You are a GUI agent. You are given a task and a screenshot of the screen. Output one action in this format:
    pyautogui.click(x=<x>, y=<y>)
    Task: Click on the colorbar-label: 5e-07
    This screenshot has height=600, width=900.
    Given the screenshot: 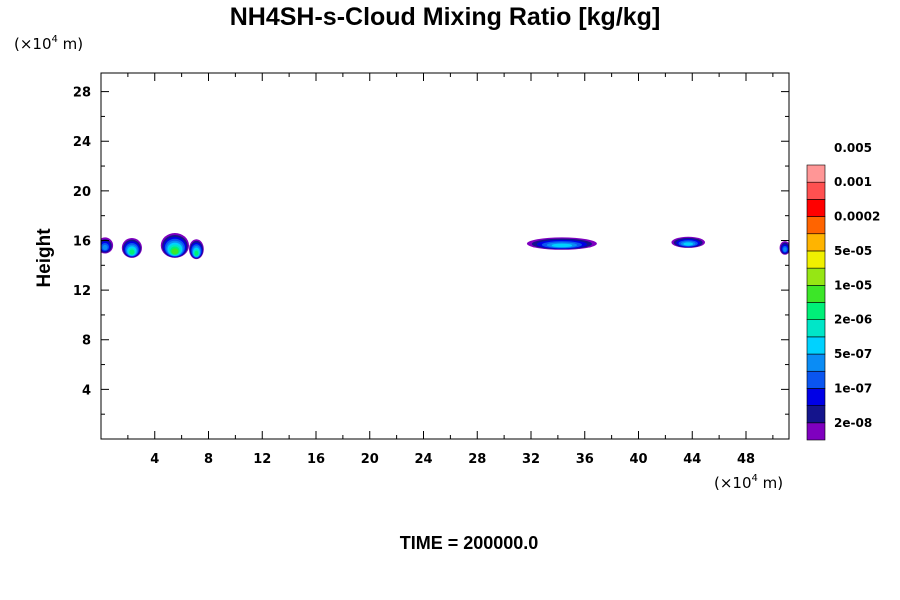 What is the action you would take?
    pyautogui.click(x=853, y=354)
    